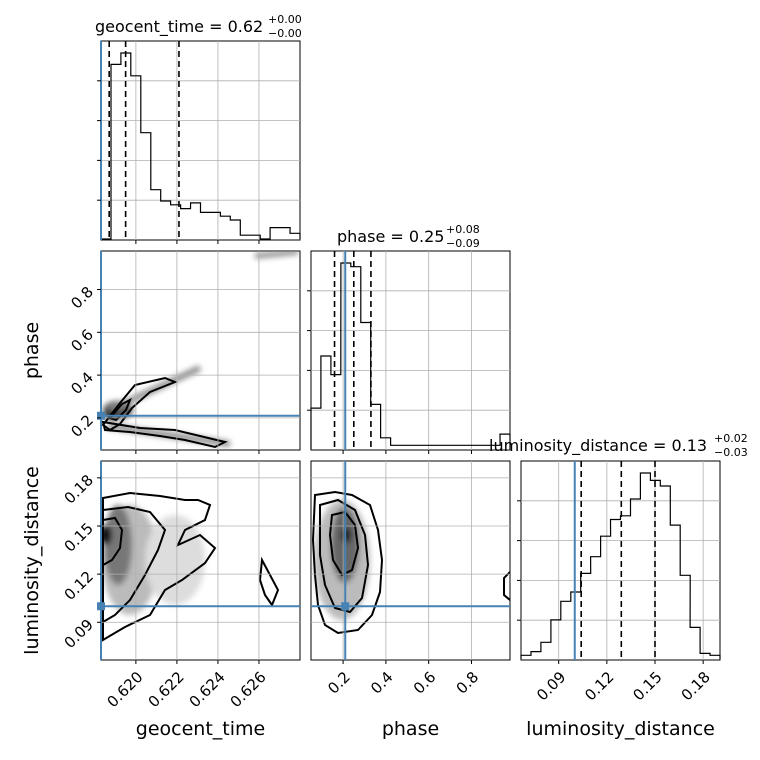  Describe the element at coordinates (32, 350) in the screenshot. I see `y-axis-label-phase: phase` at that location.